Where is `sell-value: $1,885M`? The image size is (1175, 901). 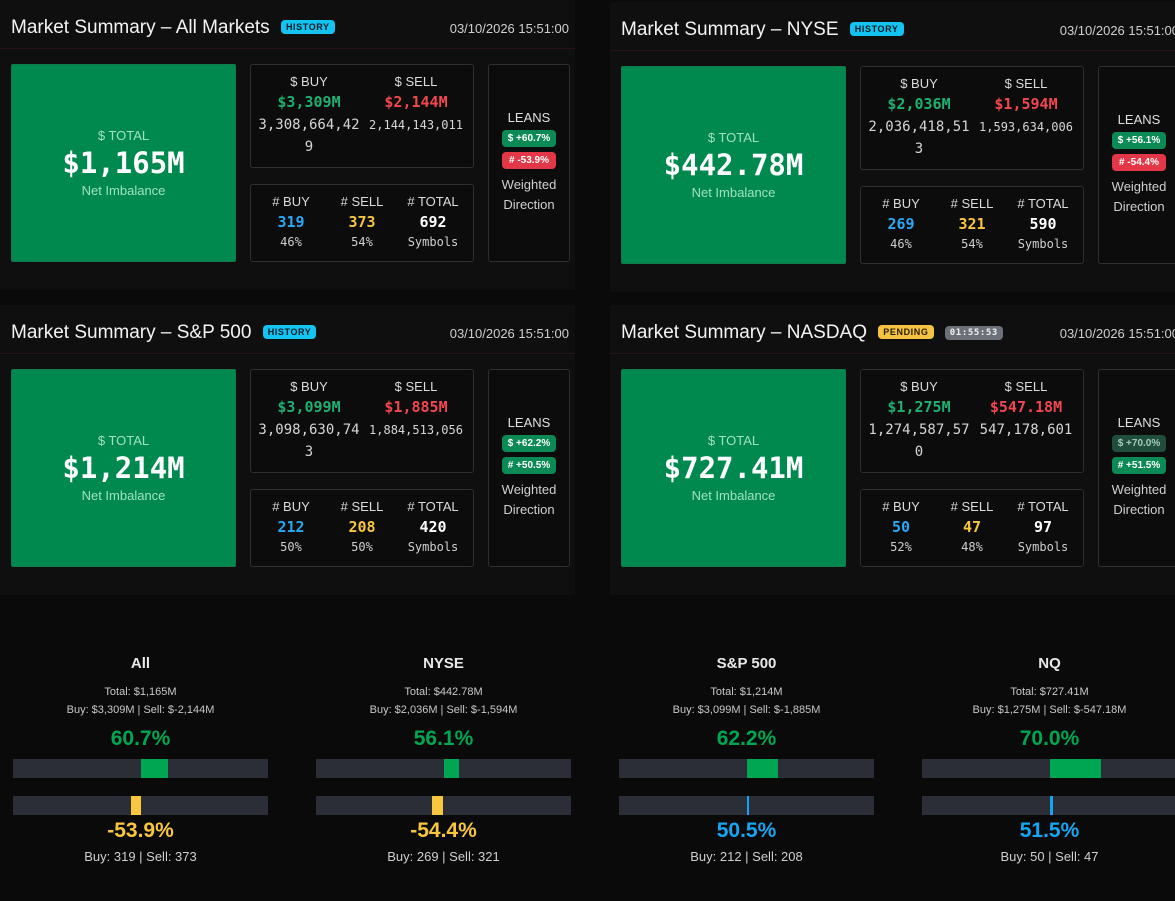 sell-value: $1,885M is located at coordinates (416, 407).